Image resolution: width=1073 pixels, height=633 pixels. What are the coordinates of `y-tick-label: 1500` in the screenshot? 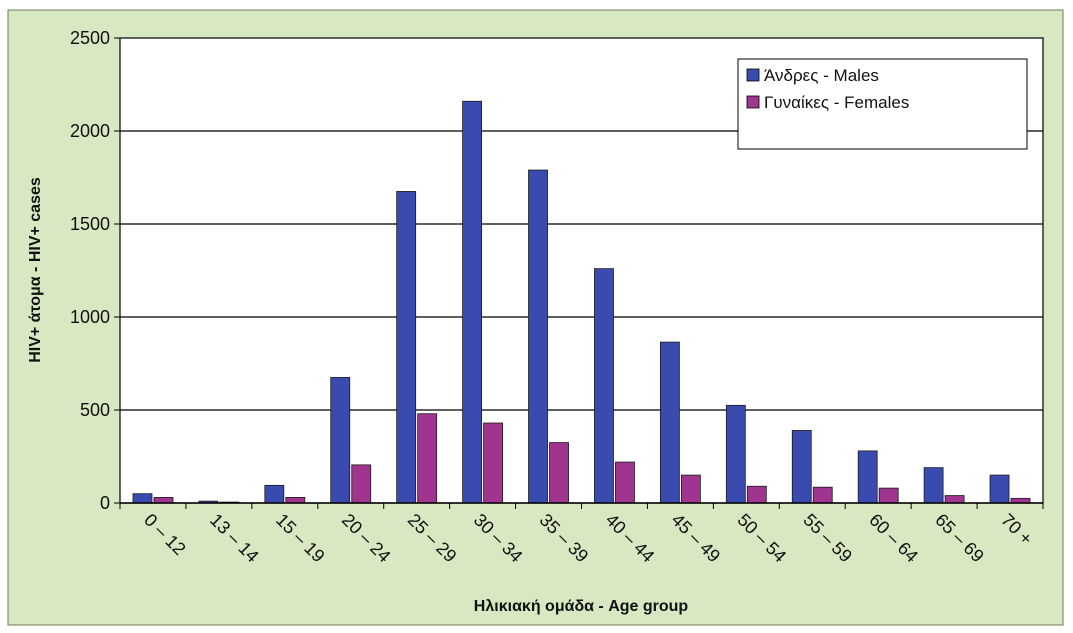 It's located at (90, 224).